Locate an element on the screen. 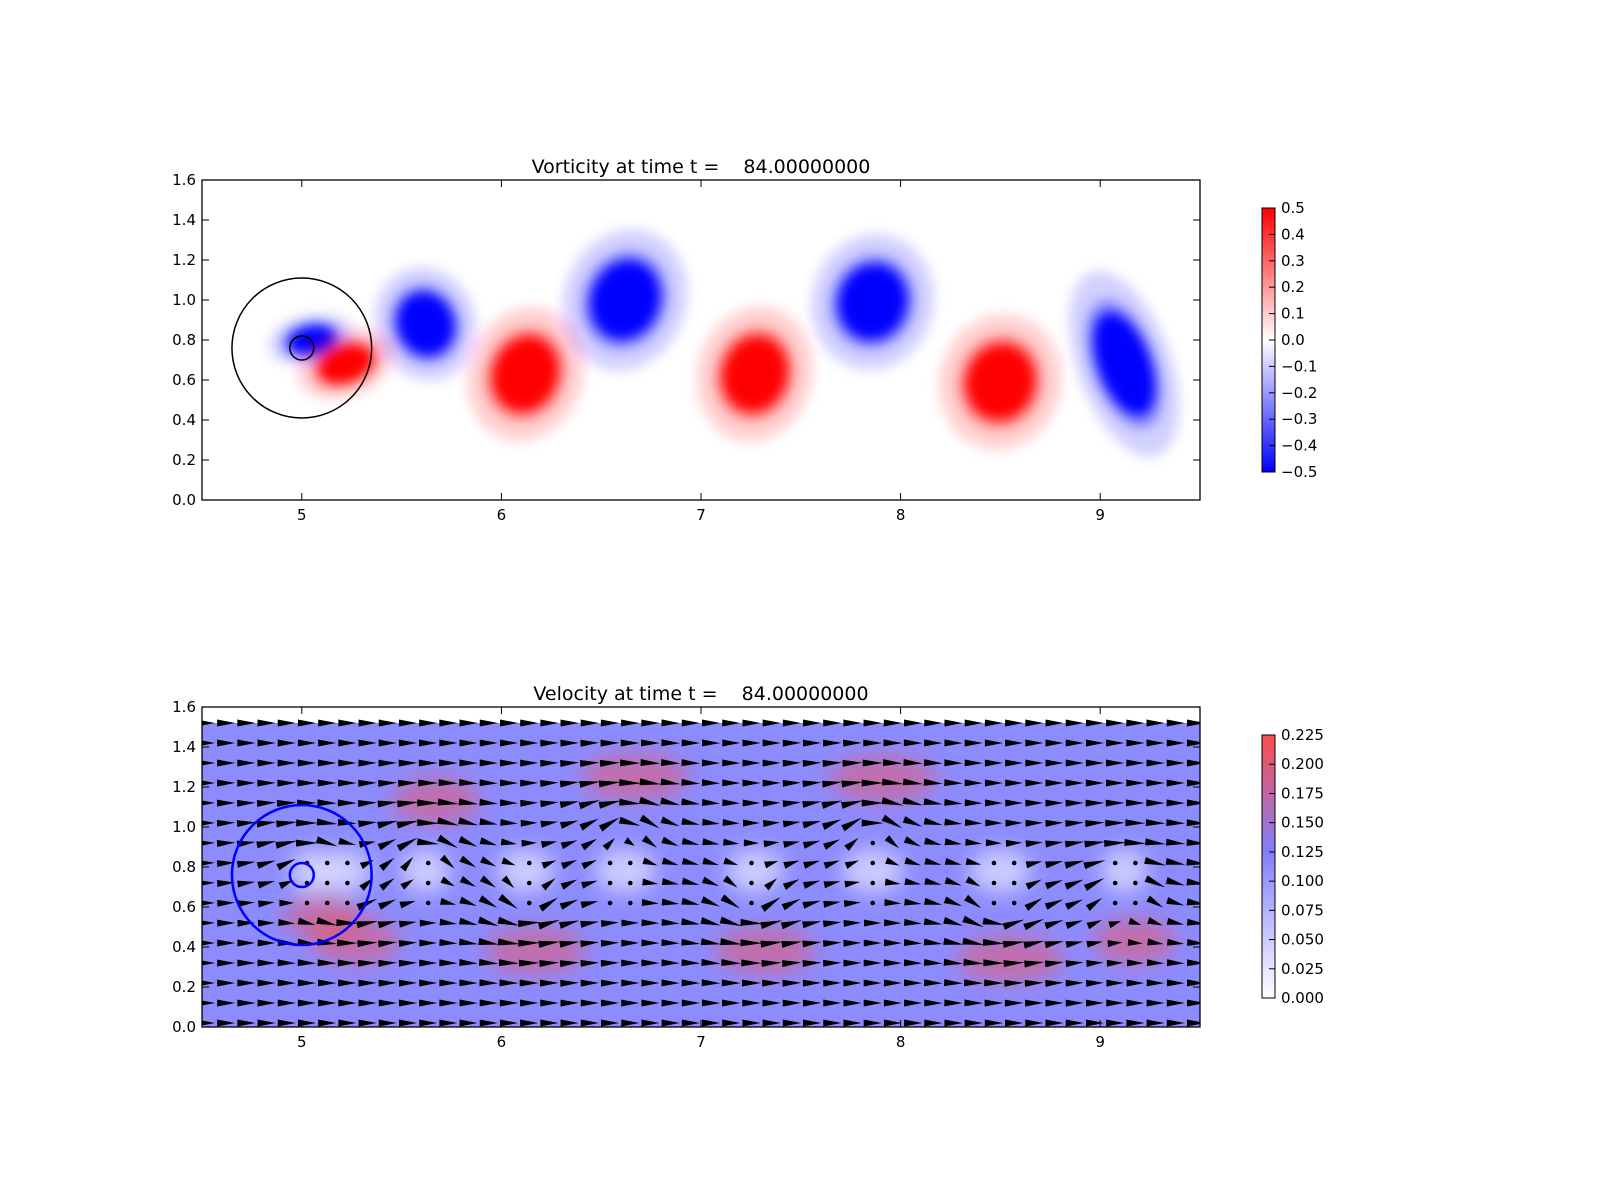 This screenshot has width=1600, height=1200. y-tick-label: 0.6 is located at coordinates (184, 380).